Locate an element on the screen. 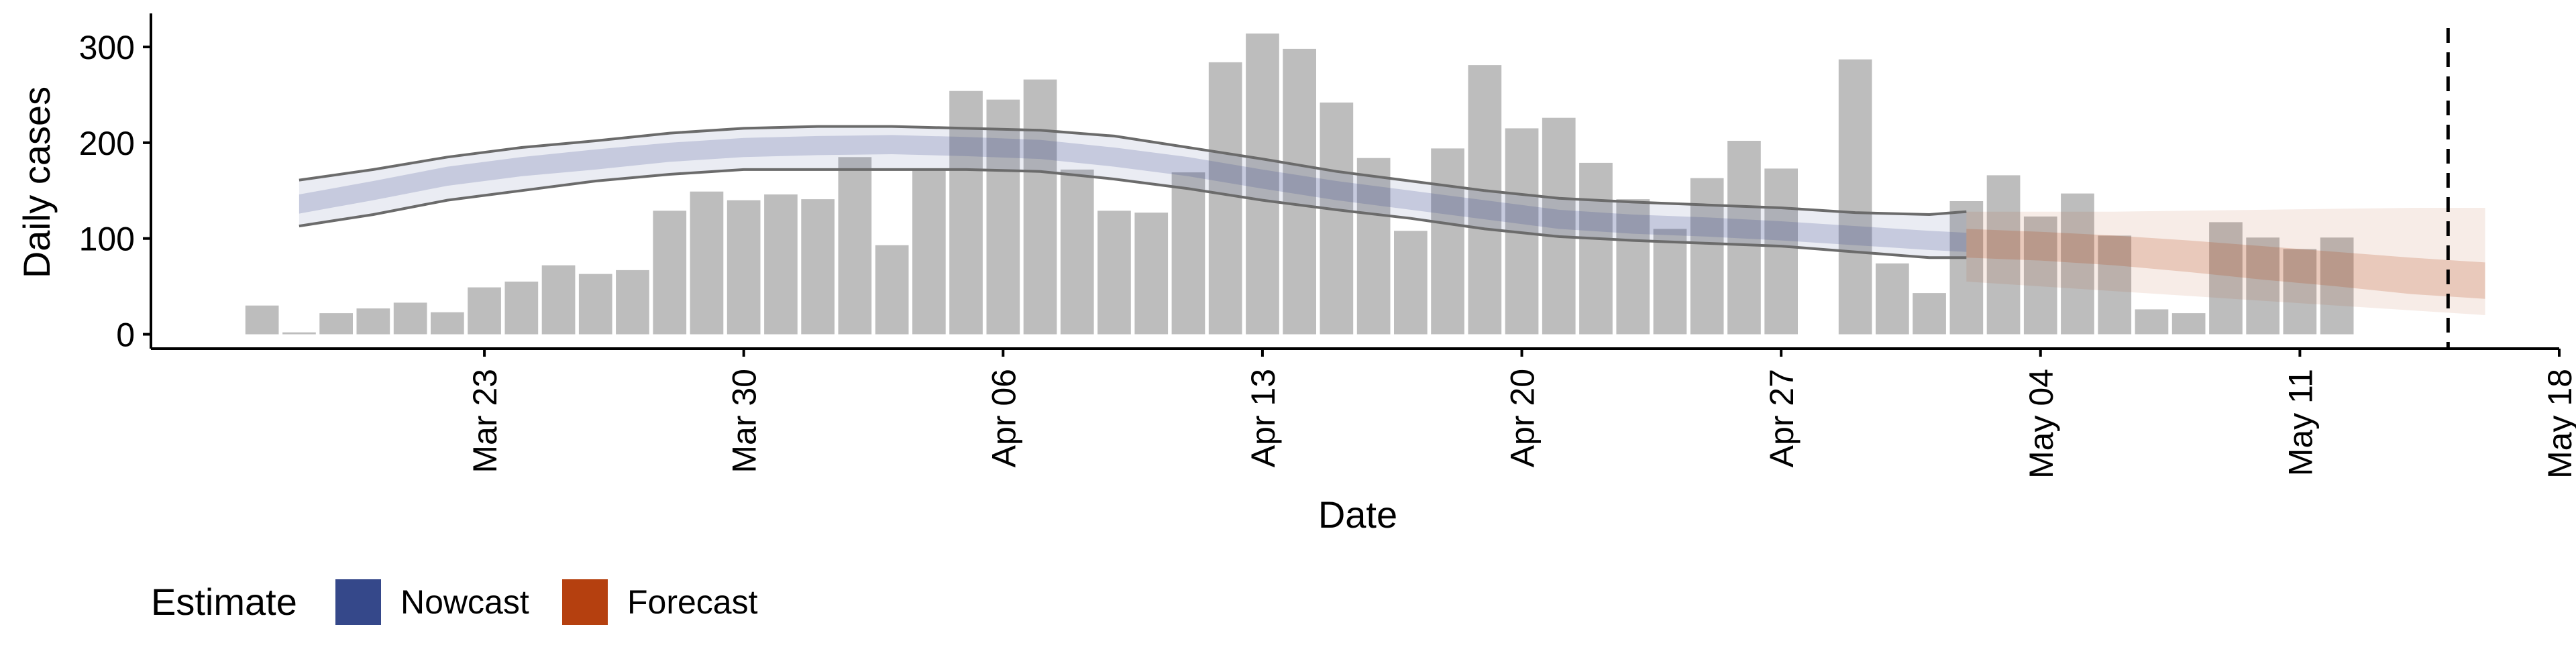 This screenshot has height=647, width=2576. x-tick-label-2020-05-04: May 04 is located at coordinates (2041, 424).